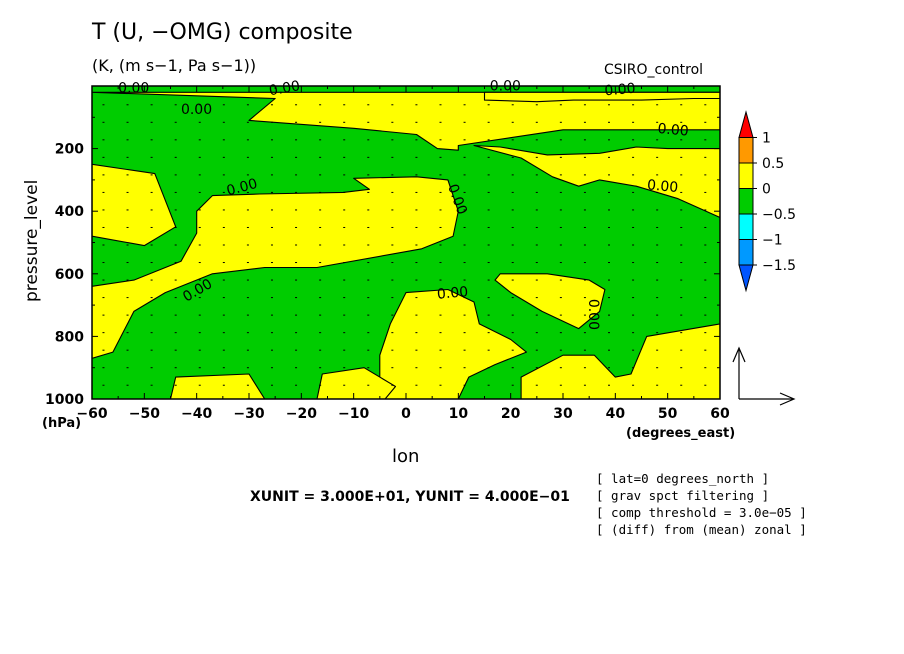 The image size is (904, 654). What do you see at coordinates (174, 65) in the screenshot?
I see `chart-units: (K, (m s−1, Pa s−1))` at bounding box center [174, 65].